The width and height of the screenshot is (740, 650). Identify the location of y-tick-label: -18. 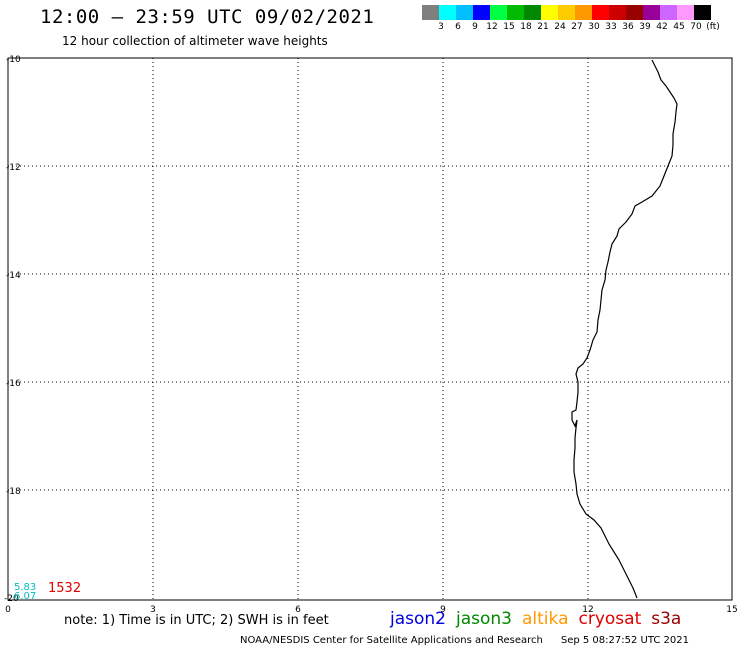
(13, 492).